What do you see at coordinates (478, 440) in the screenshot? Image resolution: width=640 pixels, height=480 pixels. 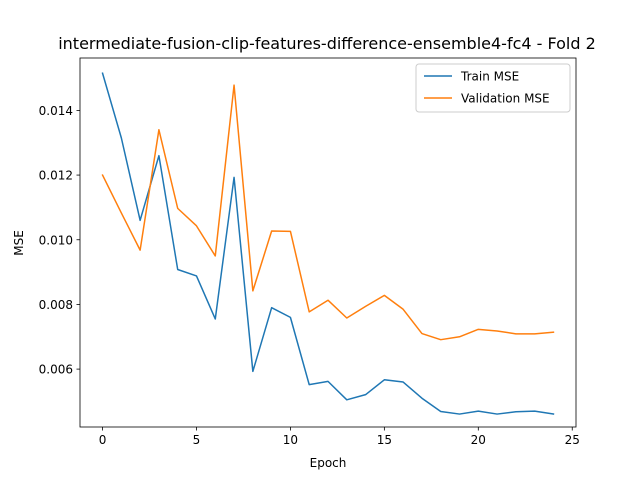 I see `x-tick-label: 20` at bounding box center [478, 440].